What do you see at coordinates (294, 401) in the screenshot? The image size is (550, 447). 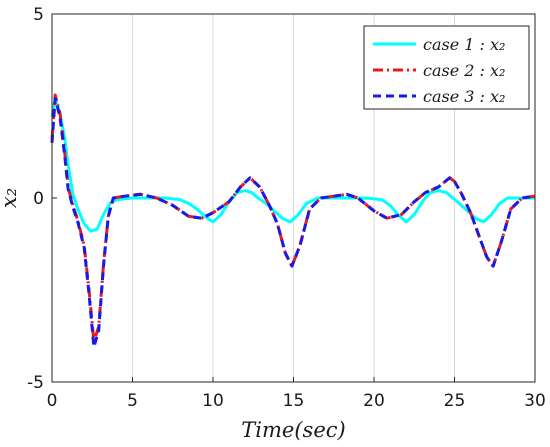 I see `x-tick-label: 15` at bounding box center [294, 401].